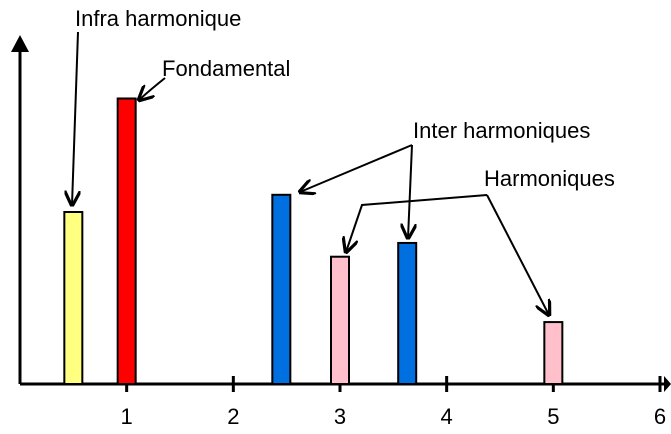 The height and width of the screenshot is (434, 671). Describe the element at coordinates (447, 416) in the screenshot. I see `x-tick-label: 4` at that location.